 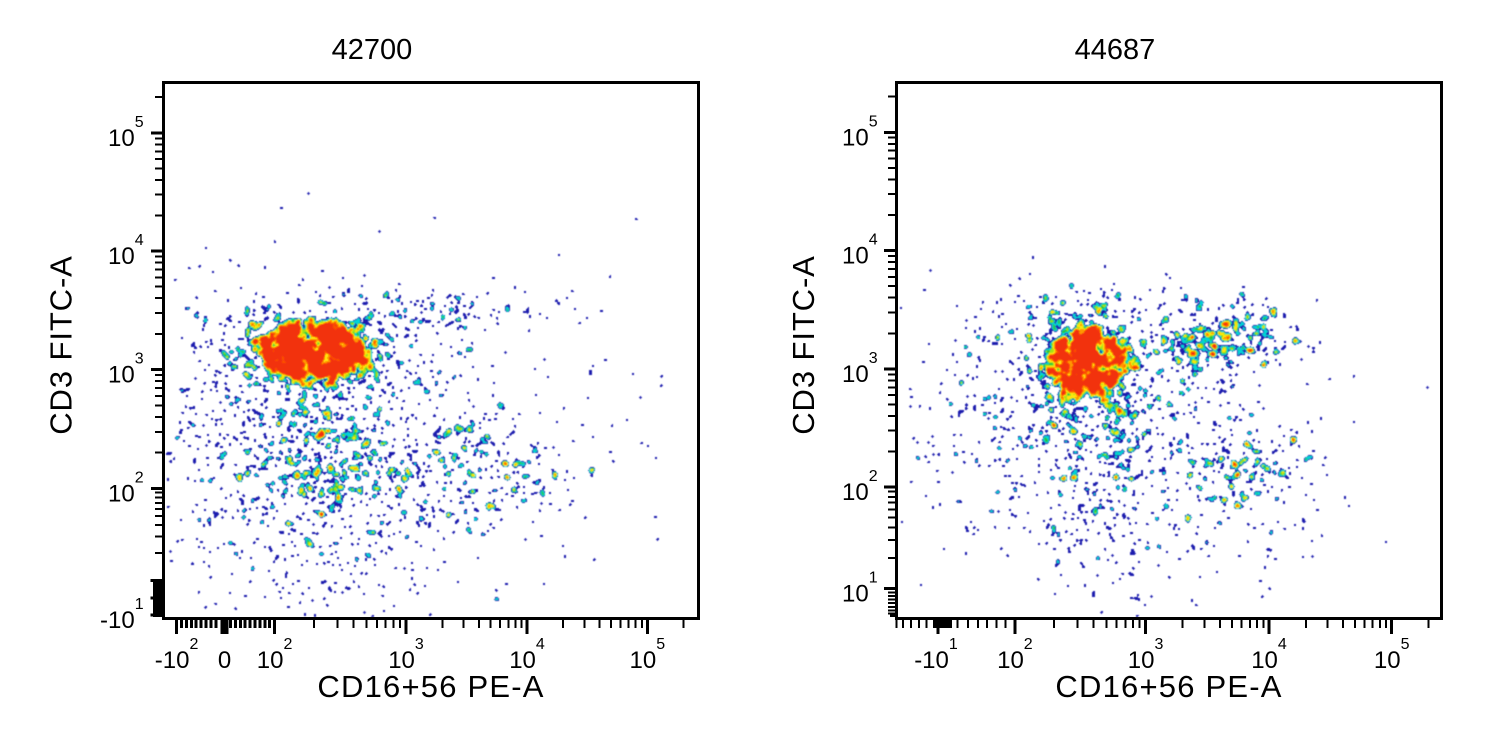 I want to click on svg-text: 42700, so click(x=372, y=50).